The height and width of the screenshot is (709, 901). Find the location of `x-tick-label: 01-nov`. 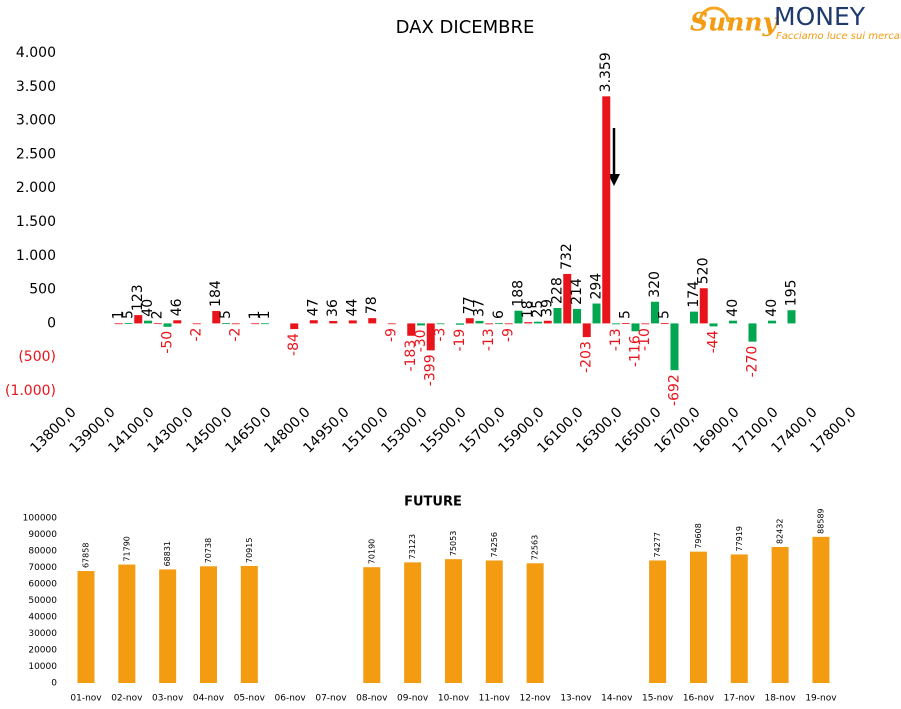

x-tick-label: 01-nov is located at coordinates (86, 699).